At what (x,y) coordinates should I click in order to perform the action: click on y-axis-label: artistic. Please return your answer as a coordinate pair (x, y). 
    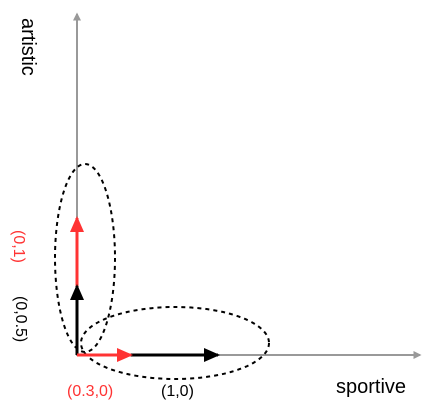
    Looking at the image, I should click on (28, 47).